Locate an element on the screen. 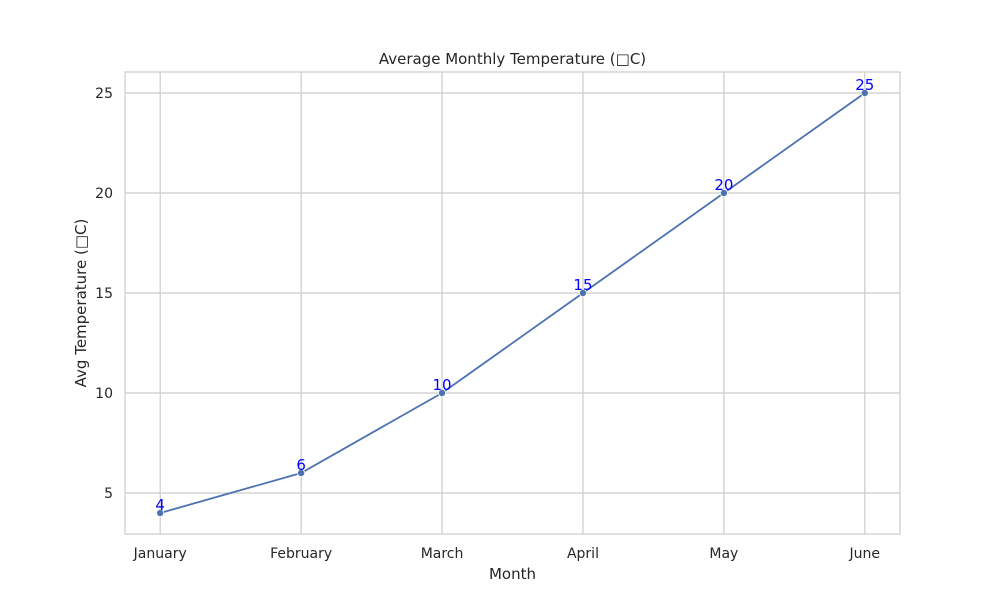 This screenshot has height=600, width=1000. y-tick-label: 20 is located at coordinates (104, 194).